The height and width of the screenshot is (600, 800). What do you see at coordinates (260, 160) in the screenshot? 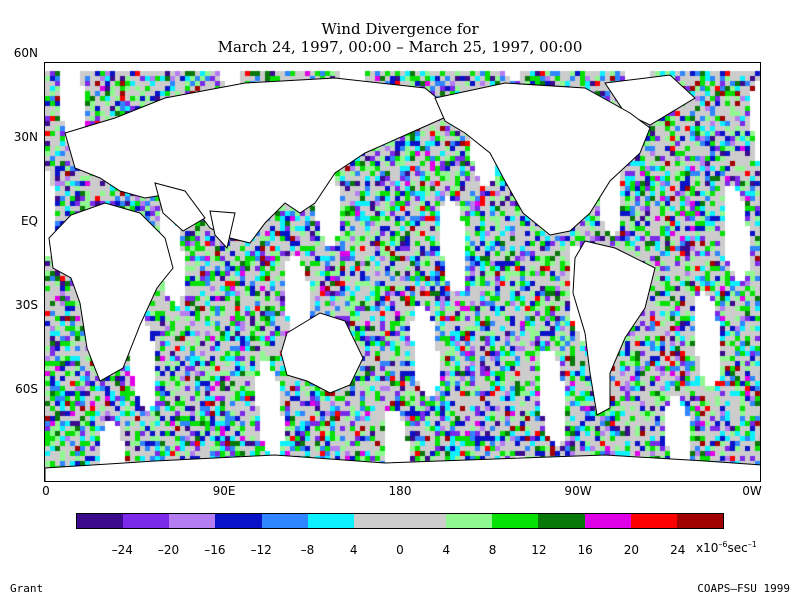
I see `eurasia-landmass` at bounding box center [260, 160].